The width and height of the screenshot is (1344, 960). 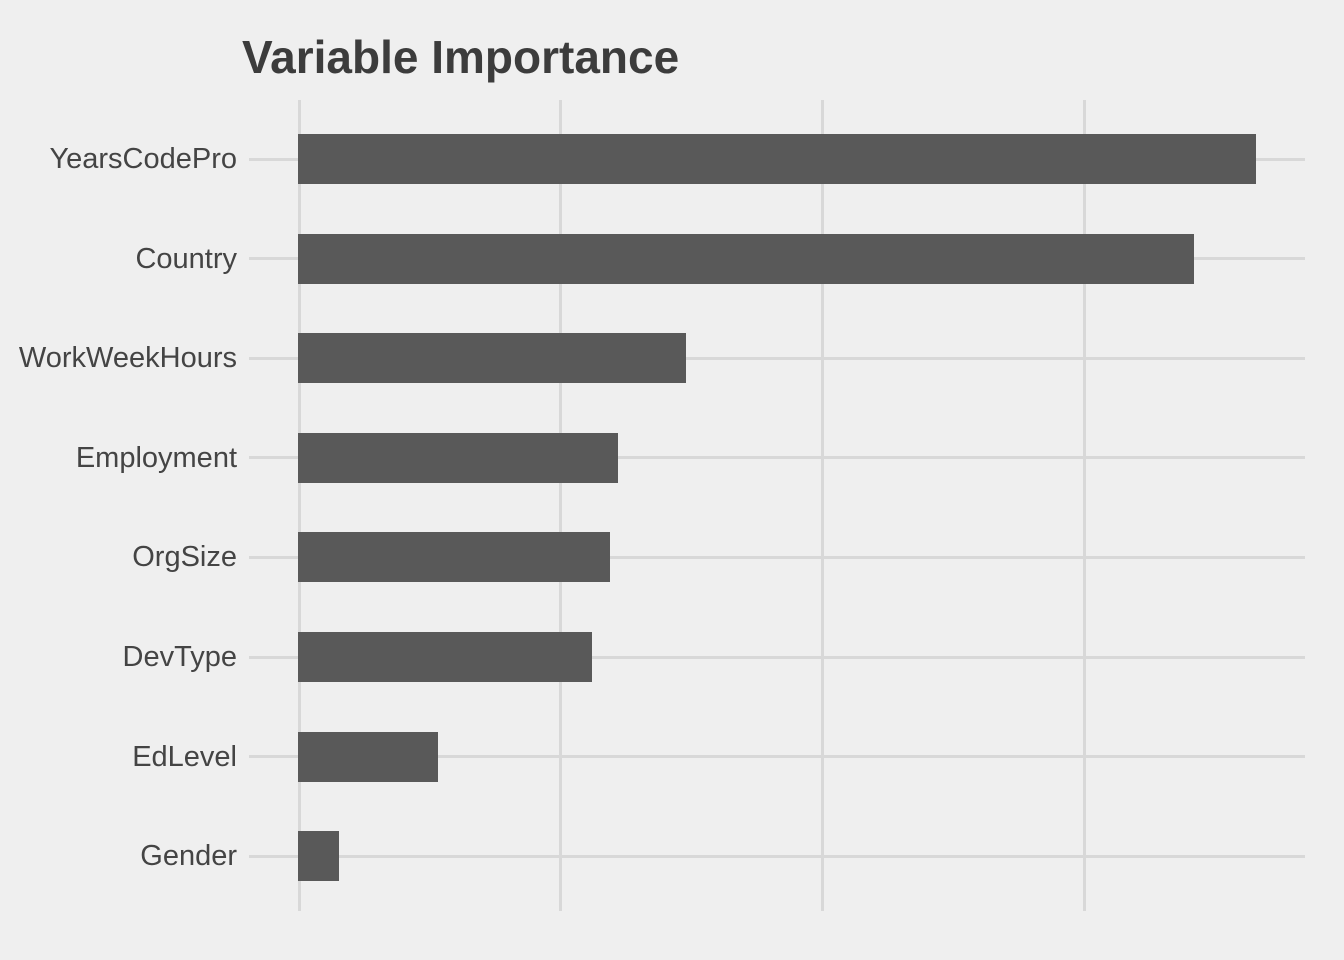 What do you see at coordinates (186, 258) in the screenshot?
I see `y-axis-label: Country` at bounding box center [186, 258].